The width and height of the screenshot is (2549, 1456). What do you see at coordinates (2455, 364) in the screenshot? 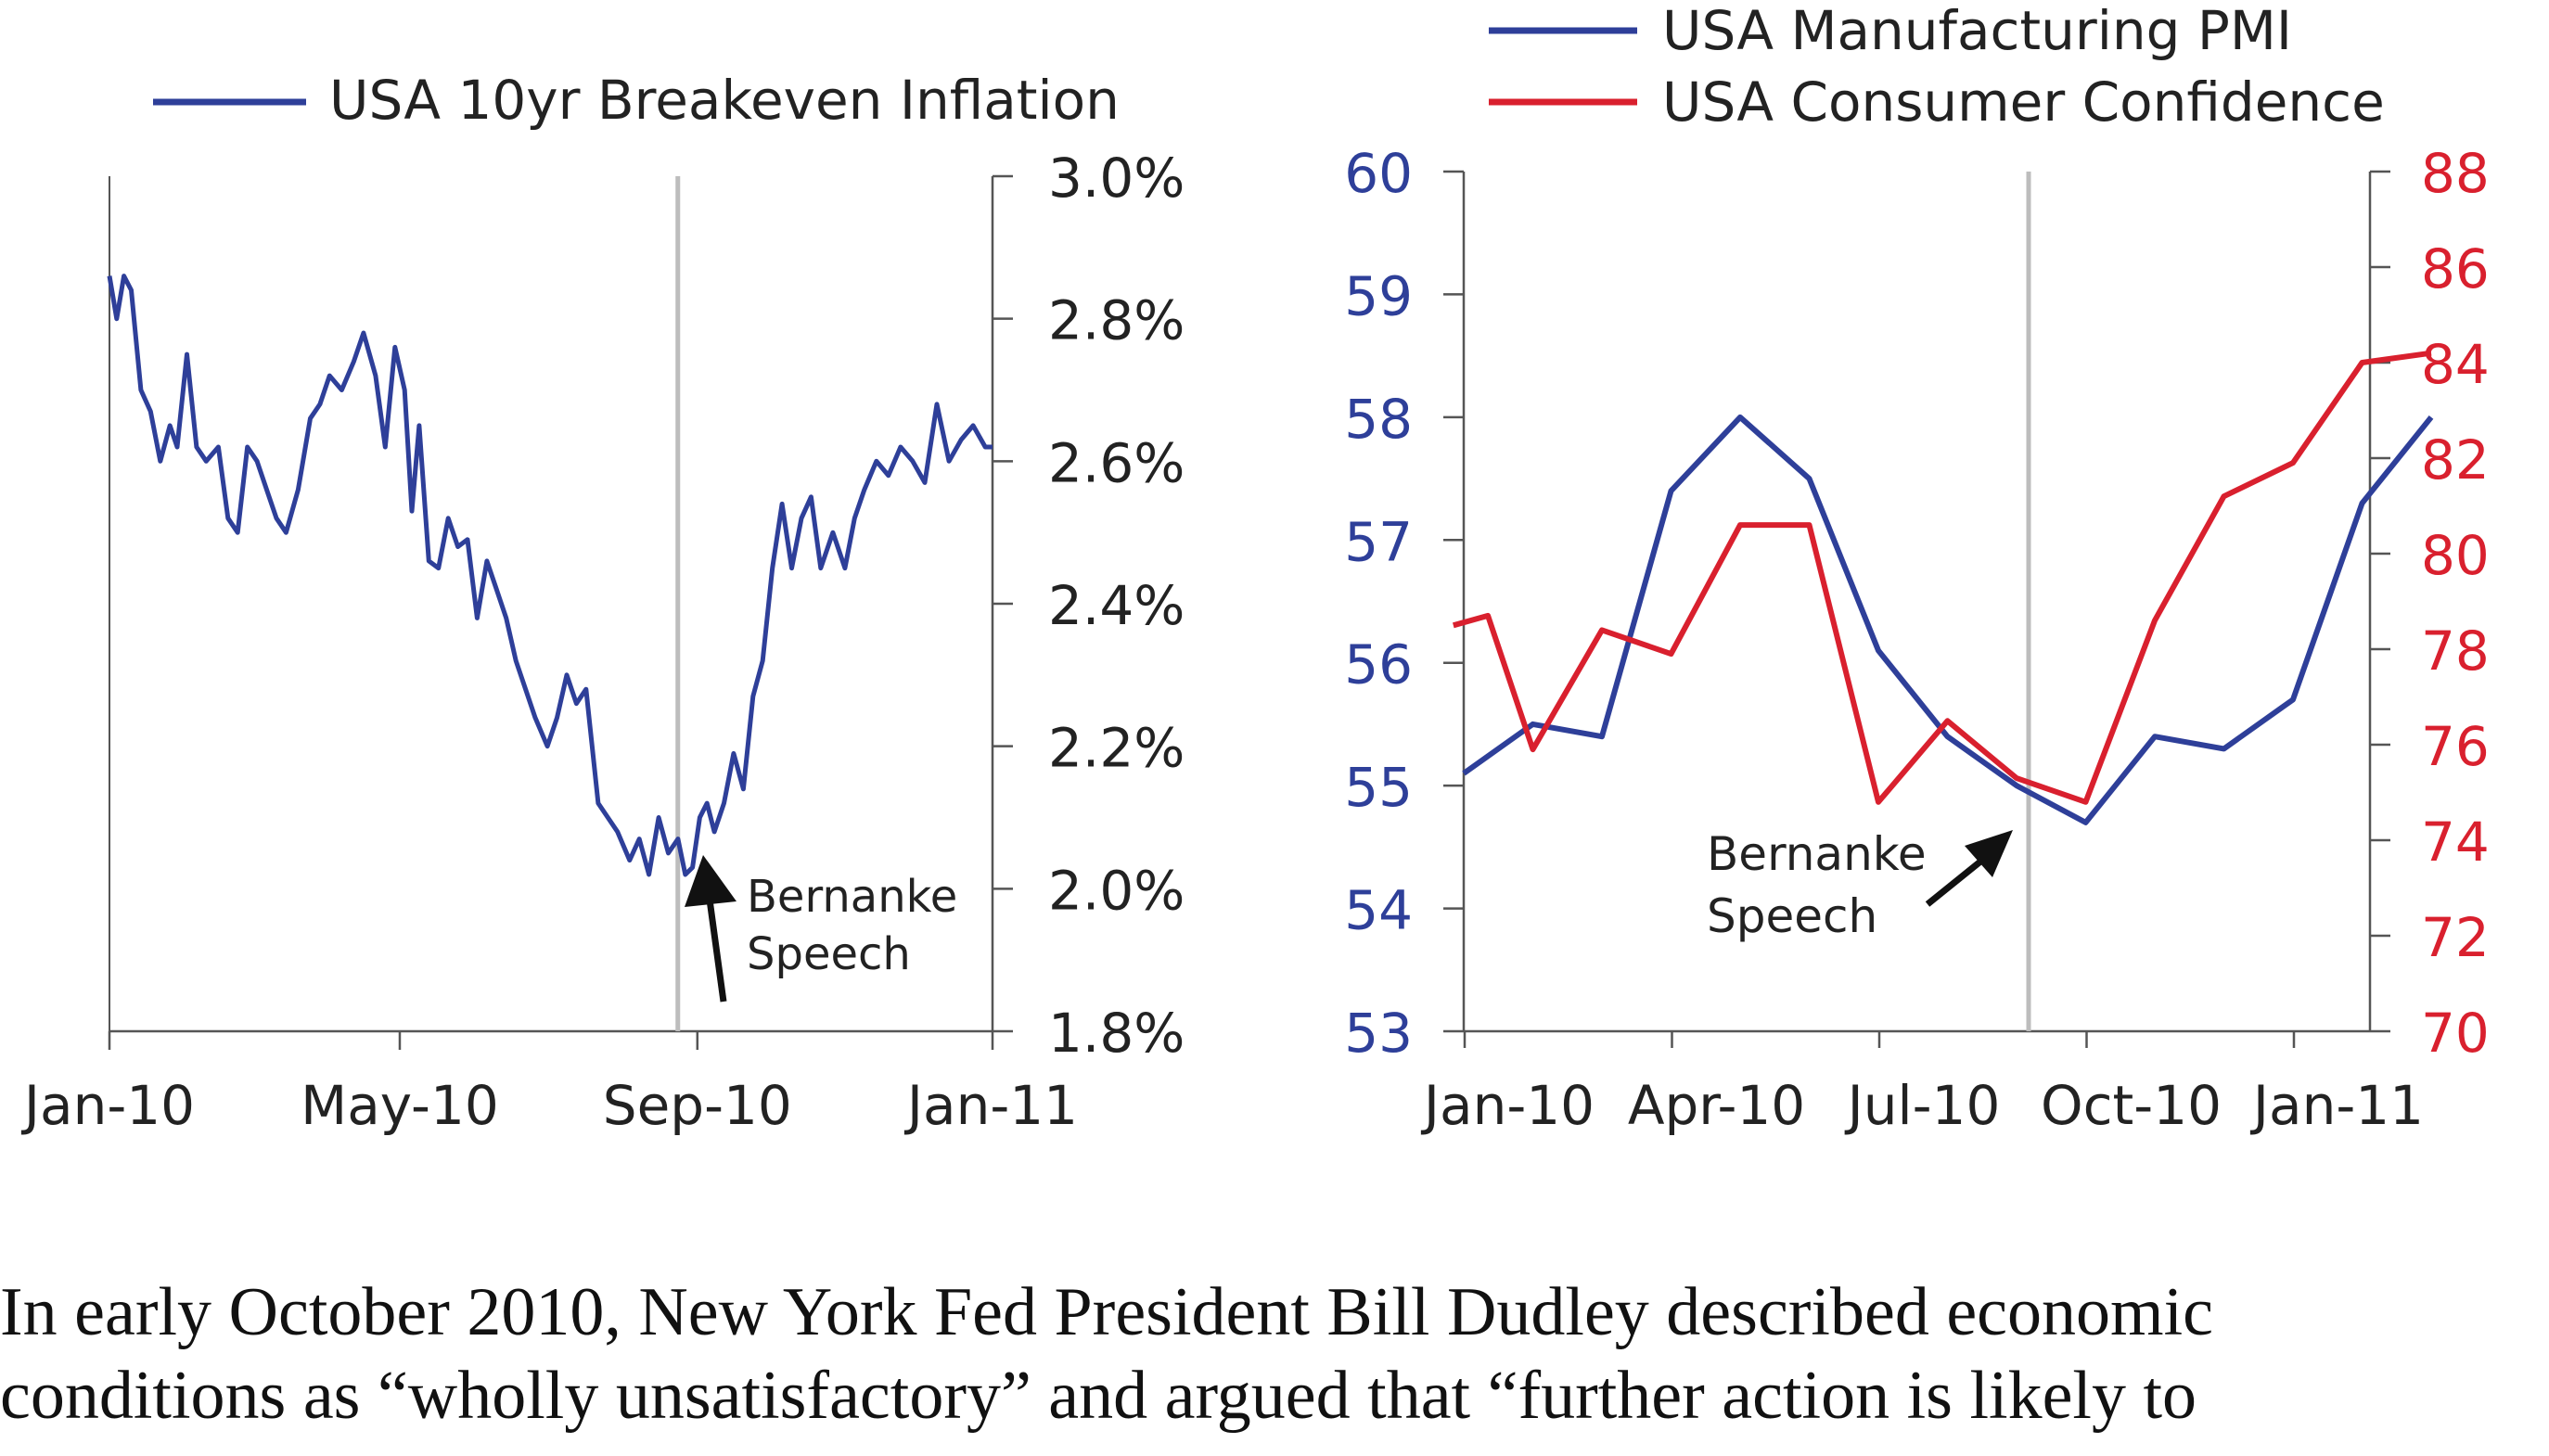
I see `right-y-tick-label: 84` at bounding box center [2455, 364].